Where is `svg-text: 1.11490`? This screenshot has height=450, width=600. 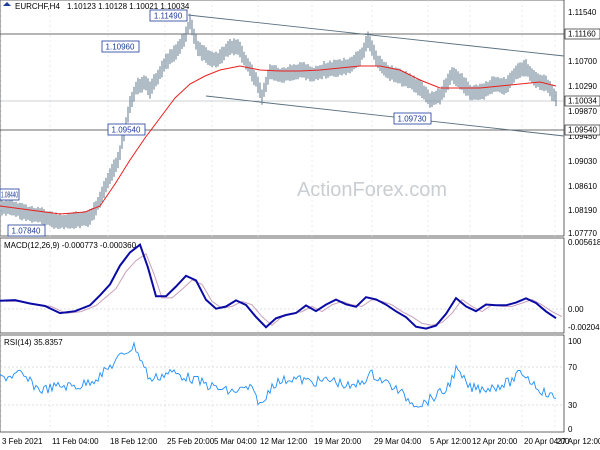
svg-text: 1.11490 is located at coordinates (168, 16).